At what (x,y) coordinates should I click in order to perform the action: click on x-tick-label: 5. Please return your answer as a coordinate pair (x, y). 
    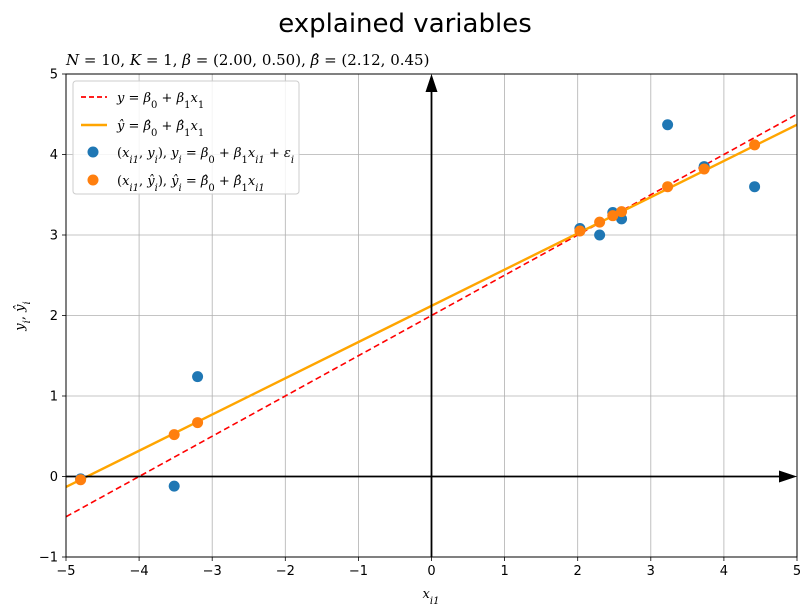
    Looking at the image, I should click on (797, 571).